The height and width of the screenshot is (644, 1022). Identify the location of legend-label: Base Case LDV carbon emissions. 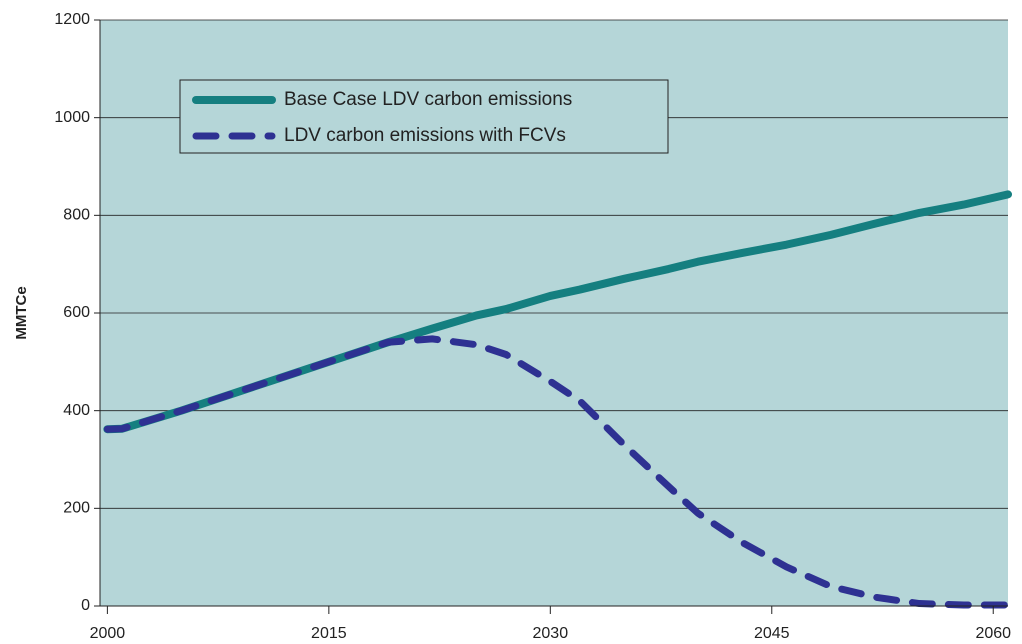
(428, 99).